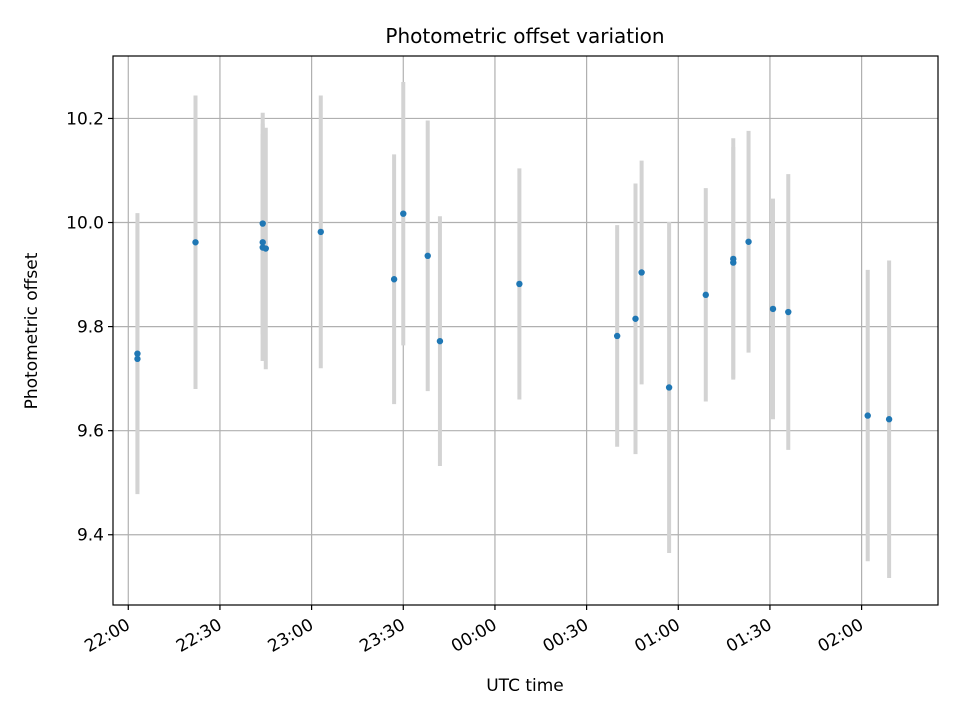 The width and height of the screenshot is (960, 720). I want to click on y-axis-ticks: 9.4 9.6 9.8 10.0 10.2, so click(89, 327).